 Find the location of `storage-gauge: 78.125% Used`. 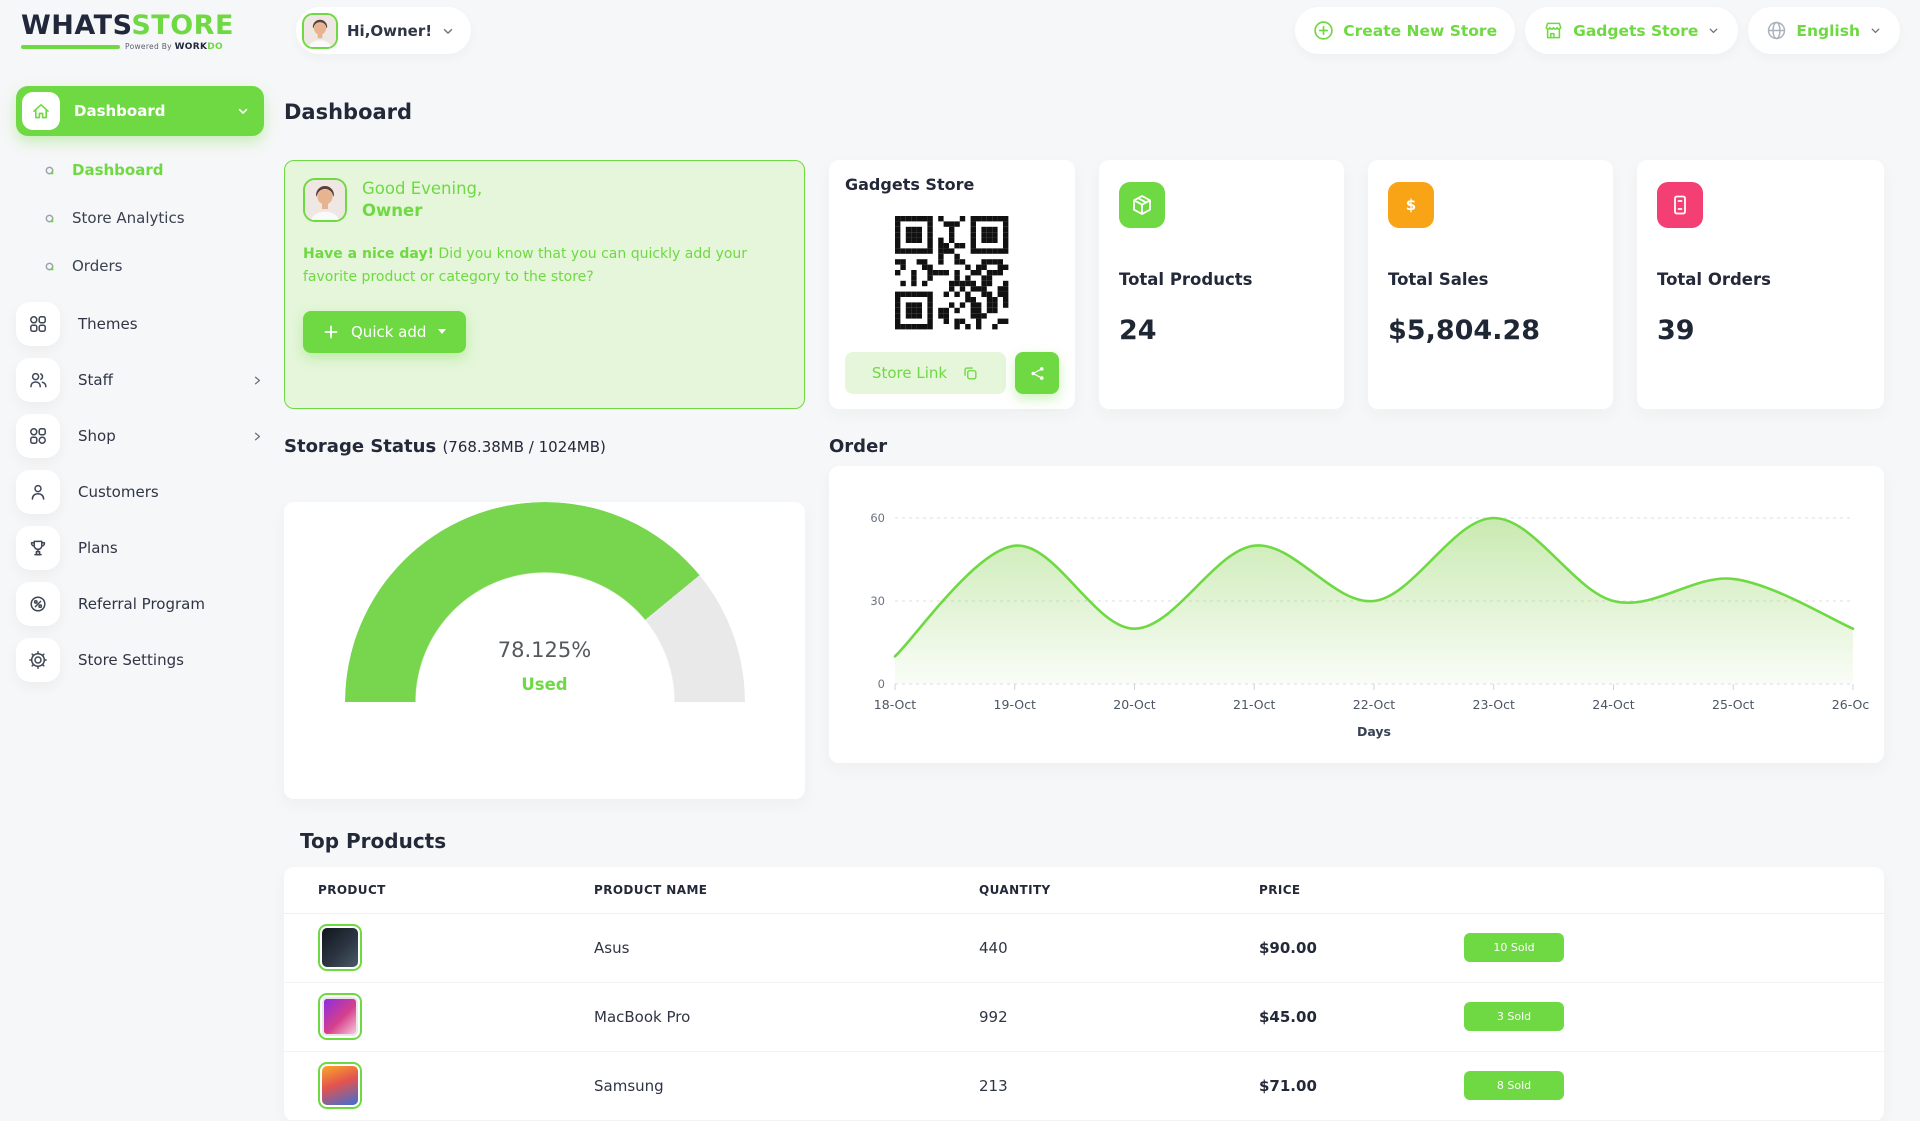

storage-gauge: 78.125% Used is located at coordinates (544, 602).